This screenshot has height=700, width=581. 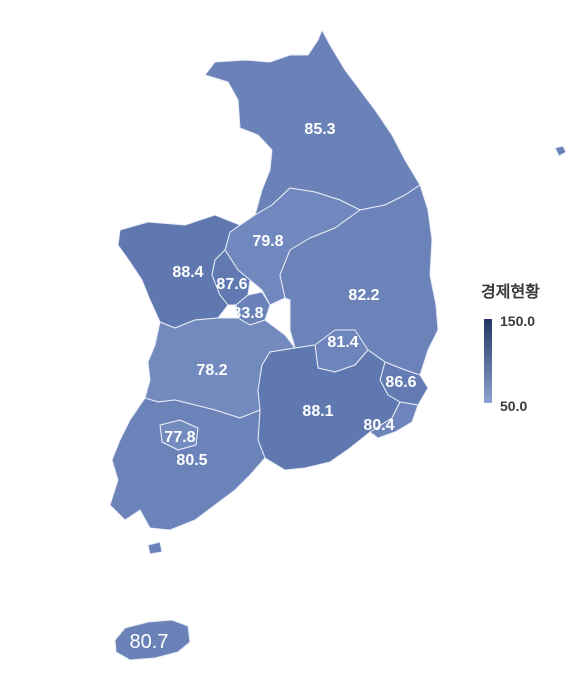 What do you see at coordinates (179, 437) in the screenshot?
I see `label-gwangju: 77.8` at bounding box center [179, 437].